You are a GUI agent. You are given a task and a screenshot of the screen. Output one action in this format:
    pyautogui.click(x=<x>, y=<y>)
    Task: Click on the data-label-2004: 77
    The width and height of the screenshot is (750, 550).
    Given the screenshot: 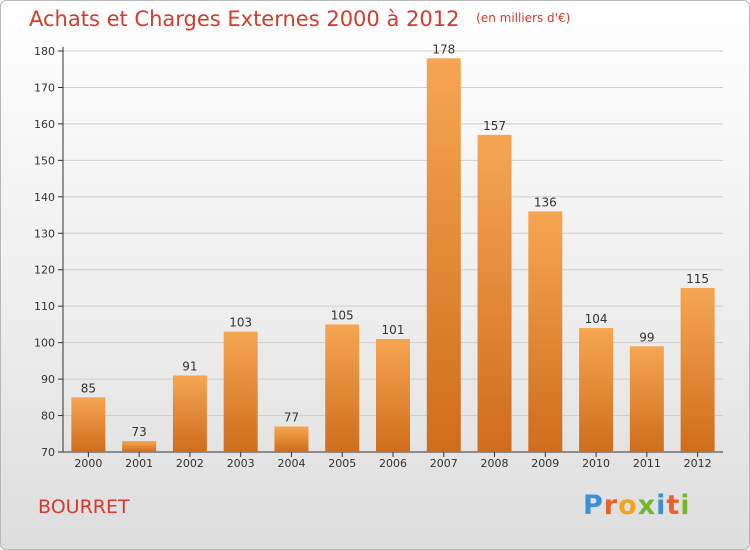 What is the action you would take?
    pyautogui.click(x=291, y=417)
    